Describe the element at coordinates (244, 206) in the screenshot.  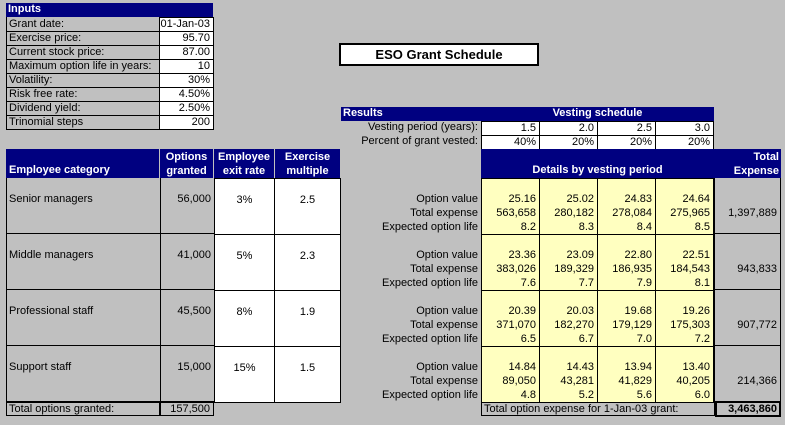
I see `exit-rate-cell: 3%` at that location.